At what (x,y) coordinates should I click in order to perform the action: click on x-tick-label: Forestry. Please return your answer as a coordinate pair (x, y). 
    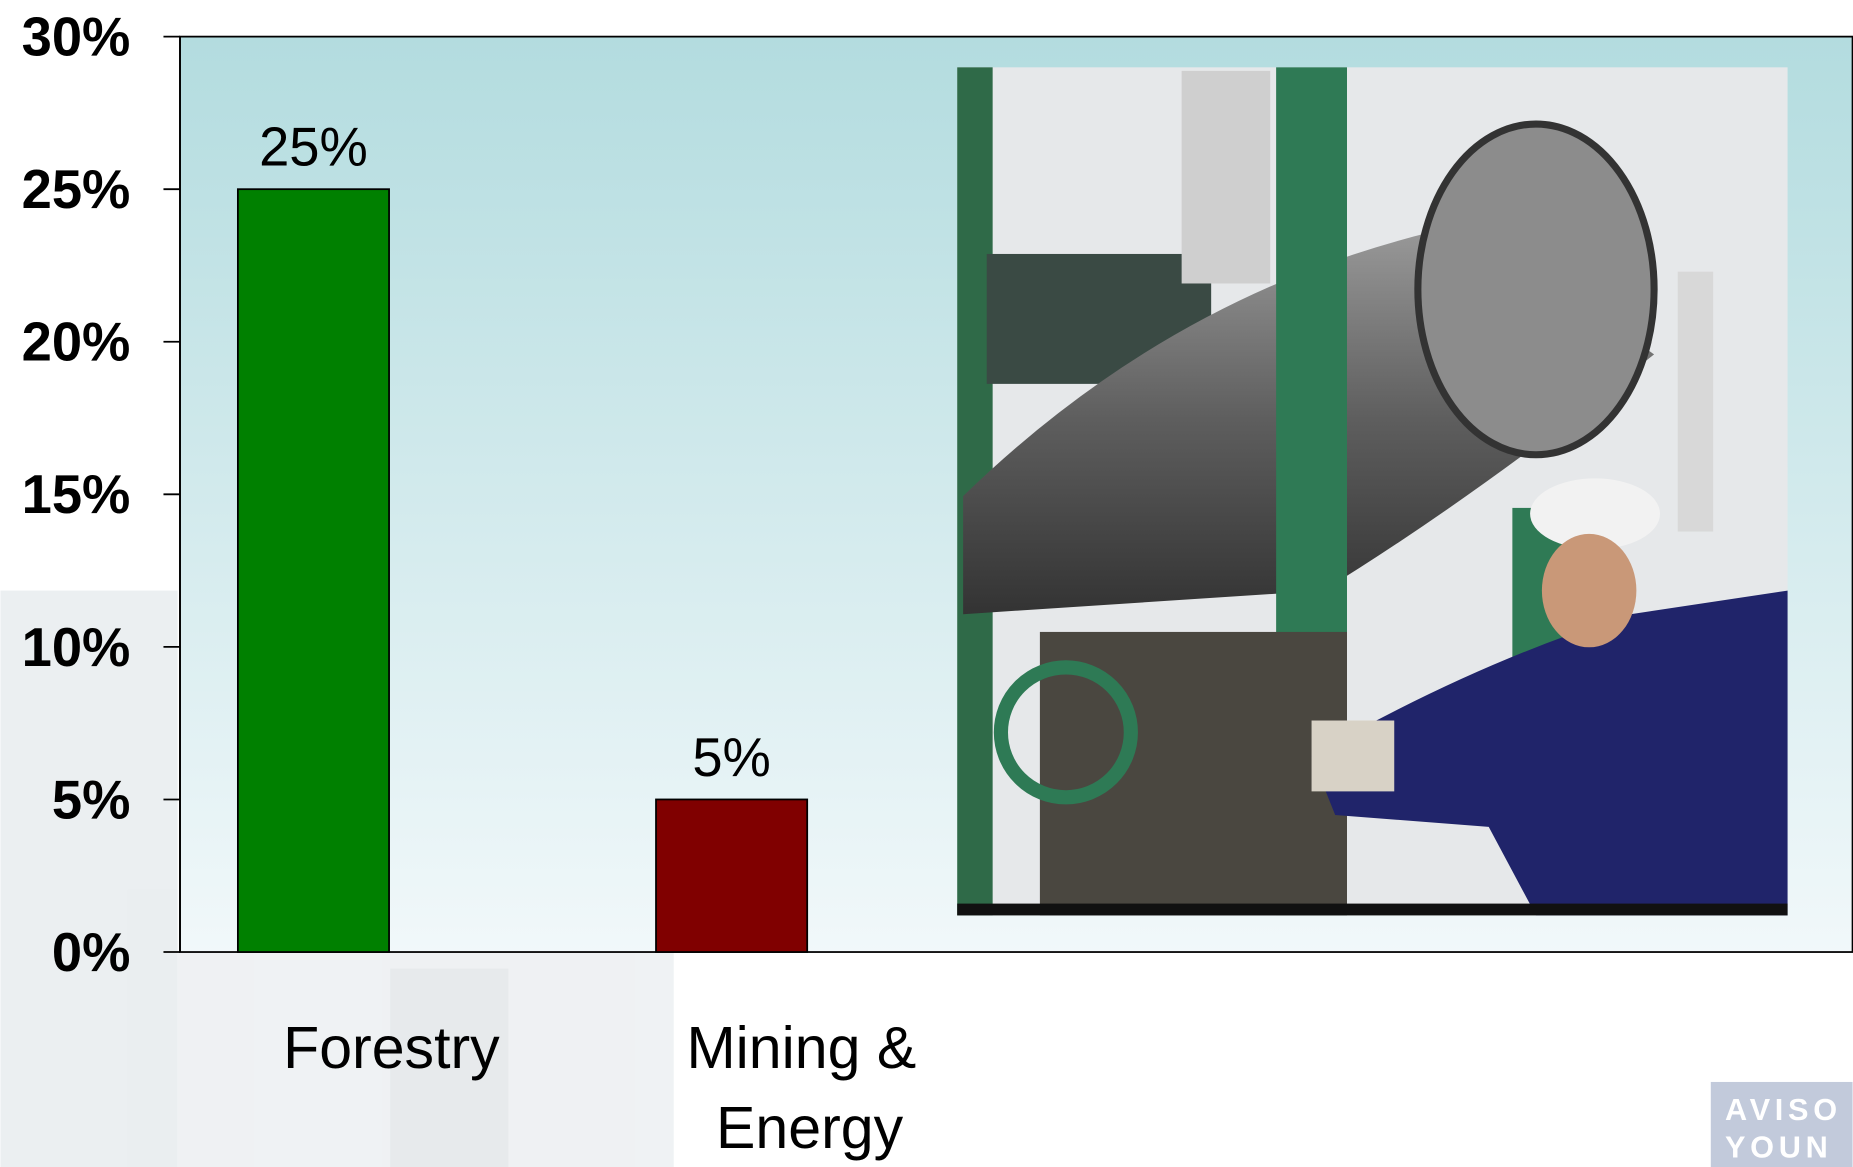
    Looking at the image, I should click on (391, 1048).